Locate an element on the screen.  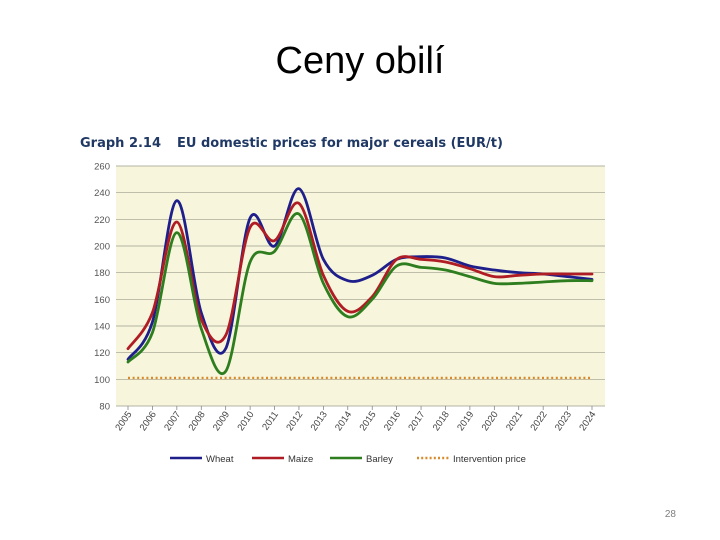
x-tick-label: 2011 is located at coordinates (270, 420).